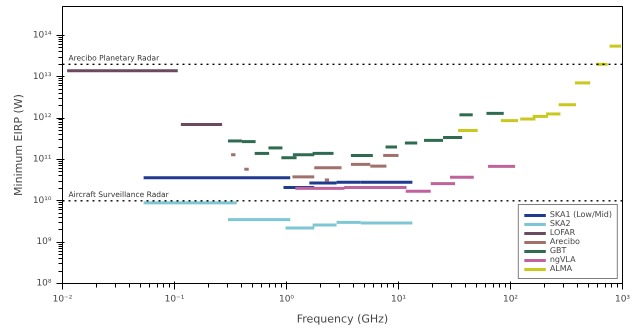 The image size is (634, 328). Describe the element at coordinates (561, 268) in the screenshot. I see `legend-label: ALMA` at that location.